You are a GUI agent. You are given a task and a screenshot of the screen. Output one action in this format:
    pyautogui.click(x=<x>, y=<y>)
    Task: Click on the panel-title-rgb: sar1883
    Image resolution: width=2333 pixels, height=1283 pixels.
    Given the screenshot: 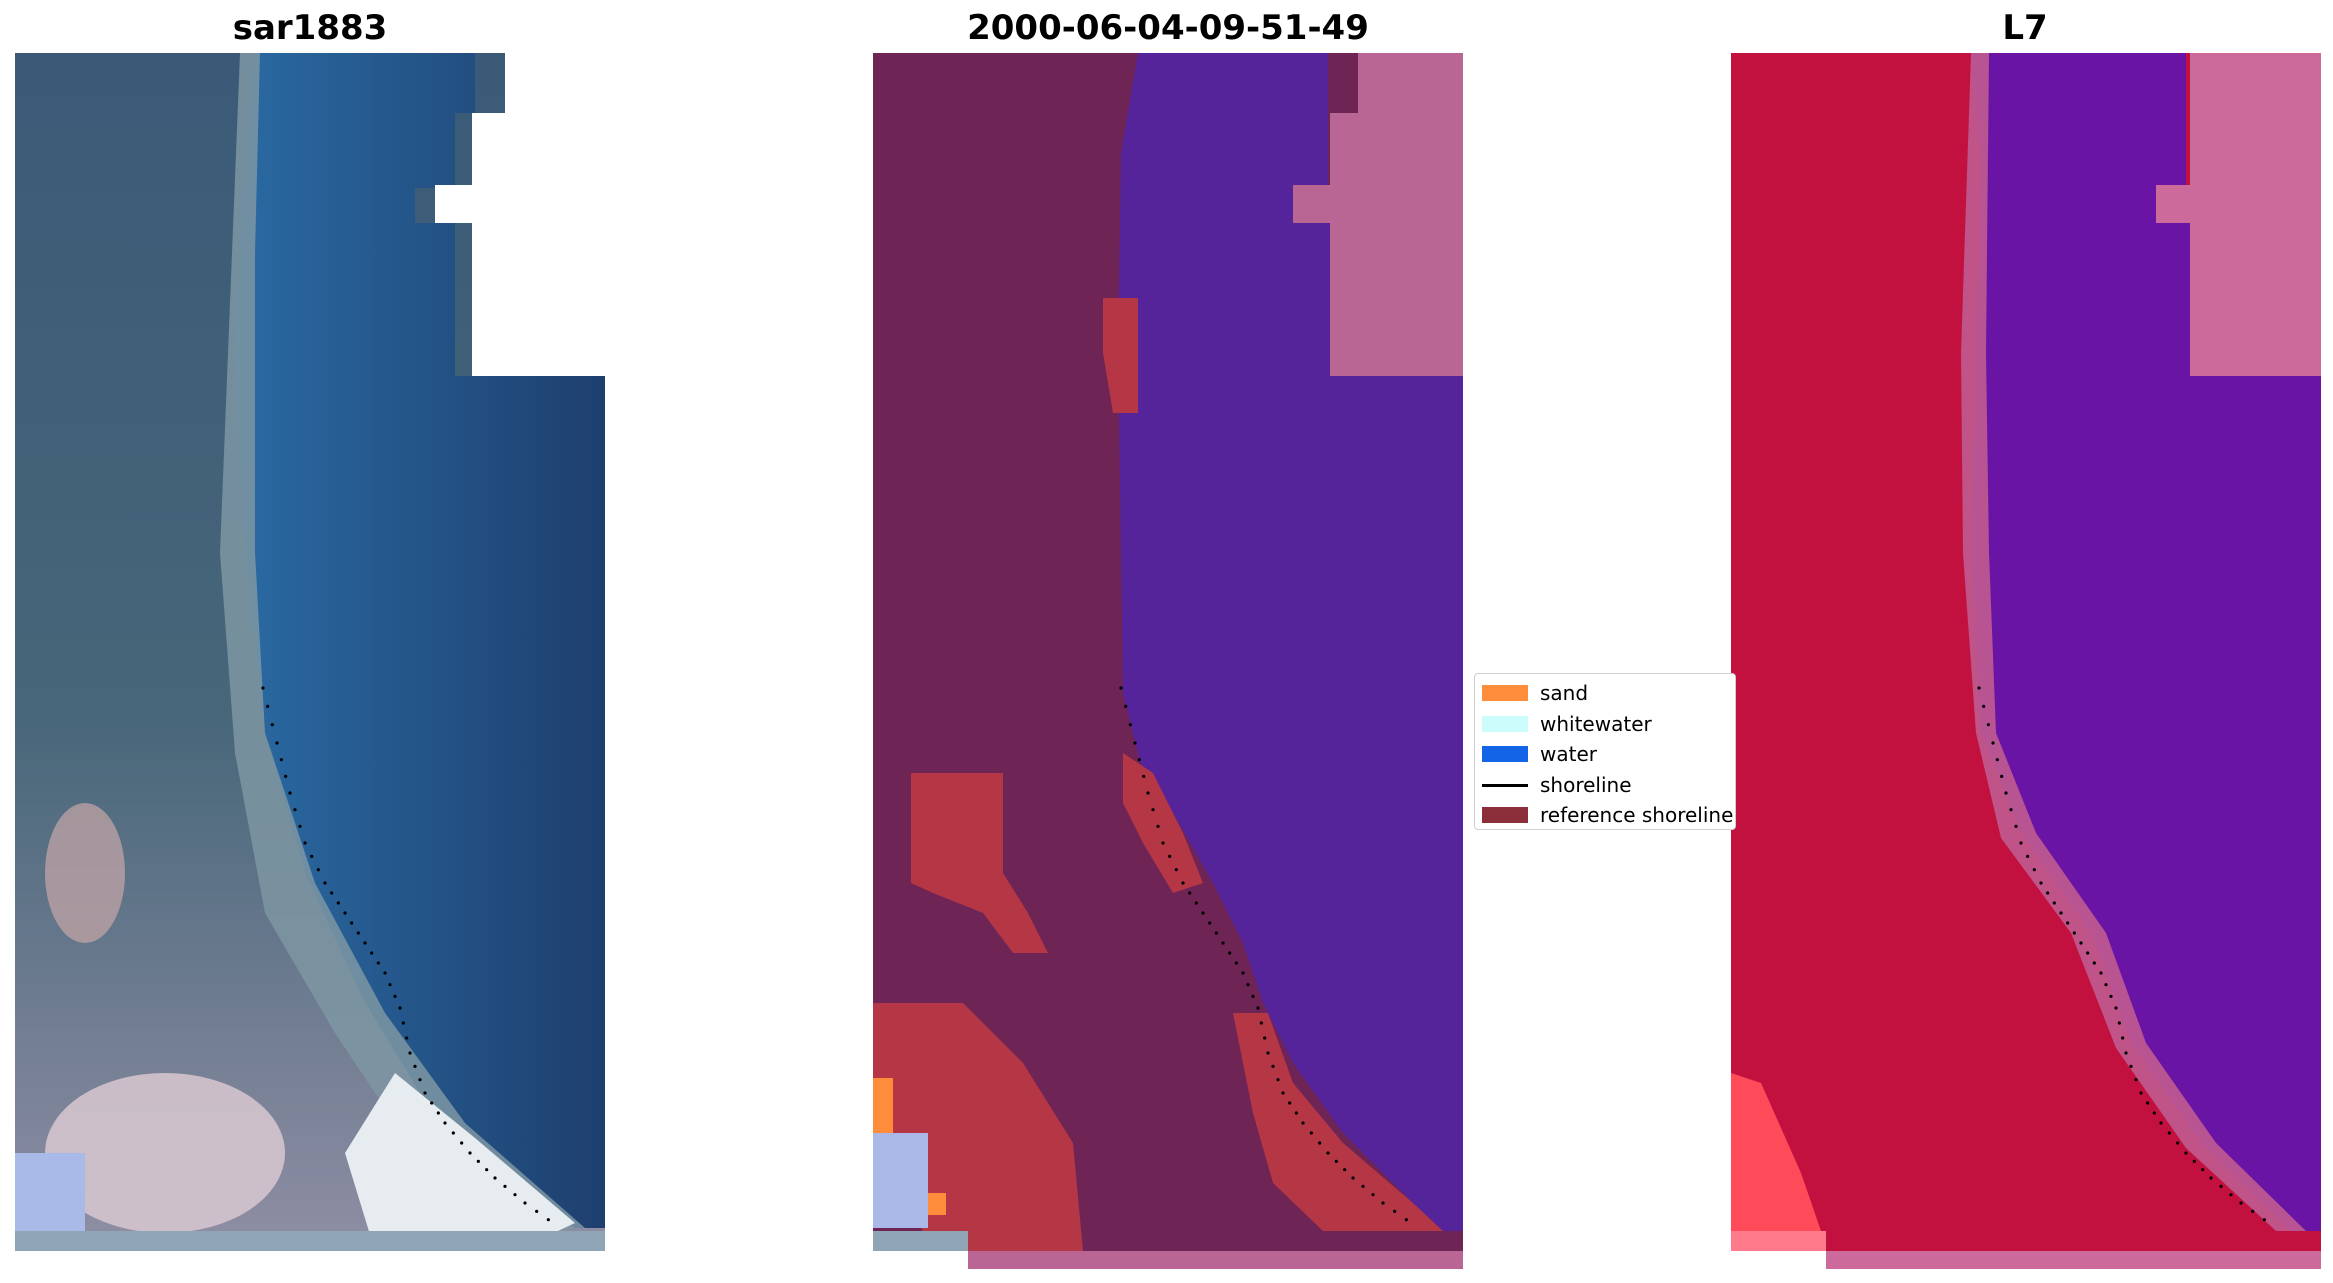 What is the action you would take?
    pyautogui.click(x=310, y=28)
    